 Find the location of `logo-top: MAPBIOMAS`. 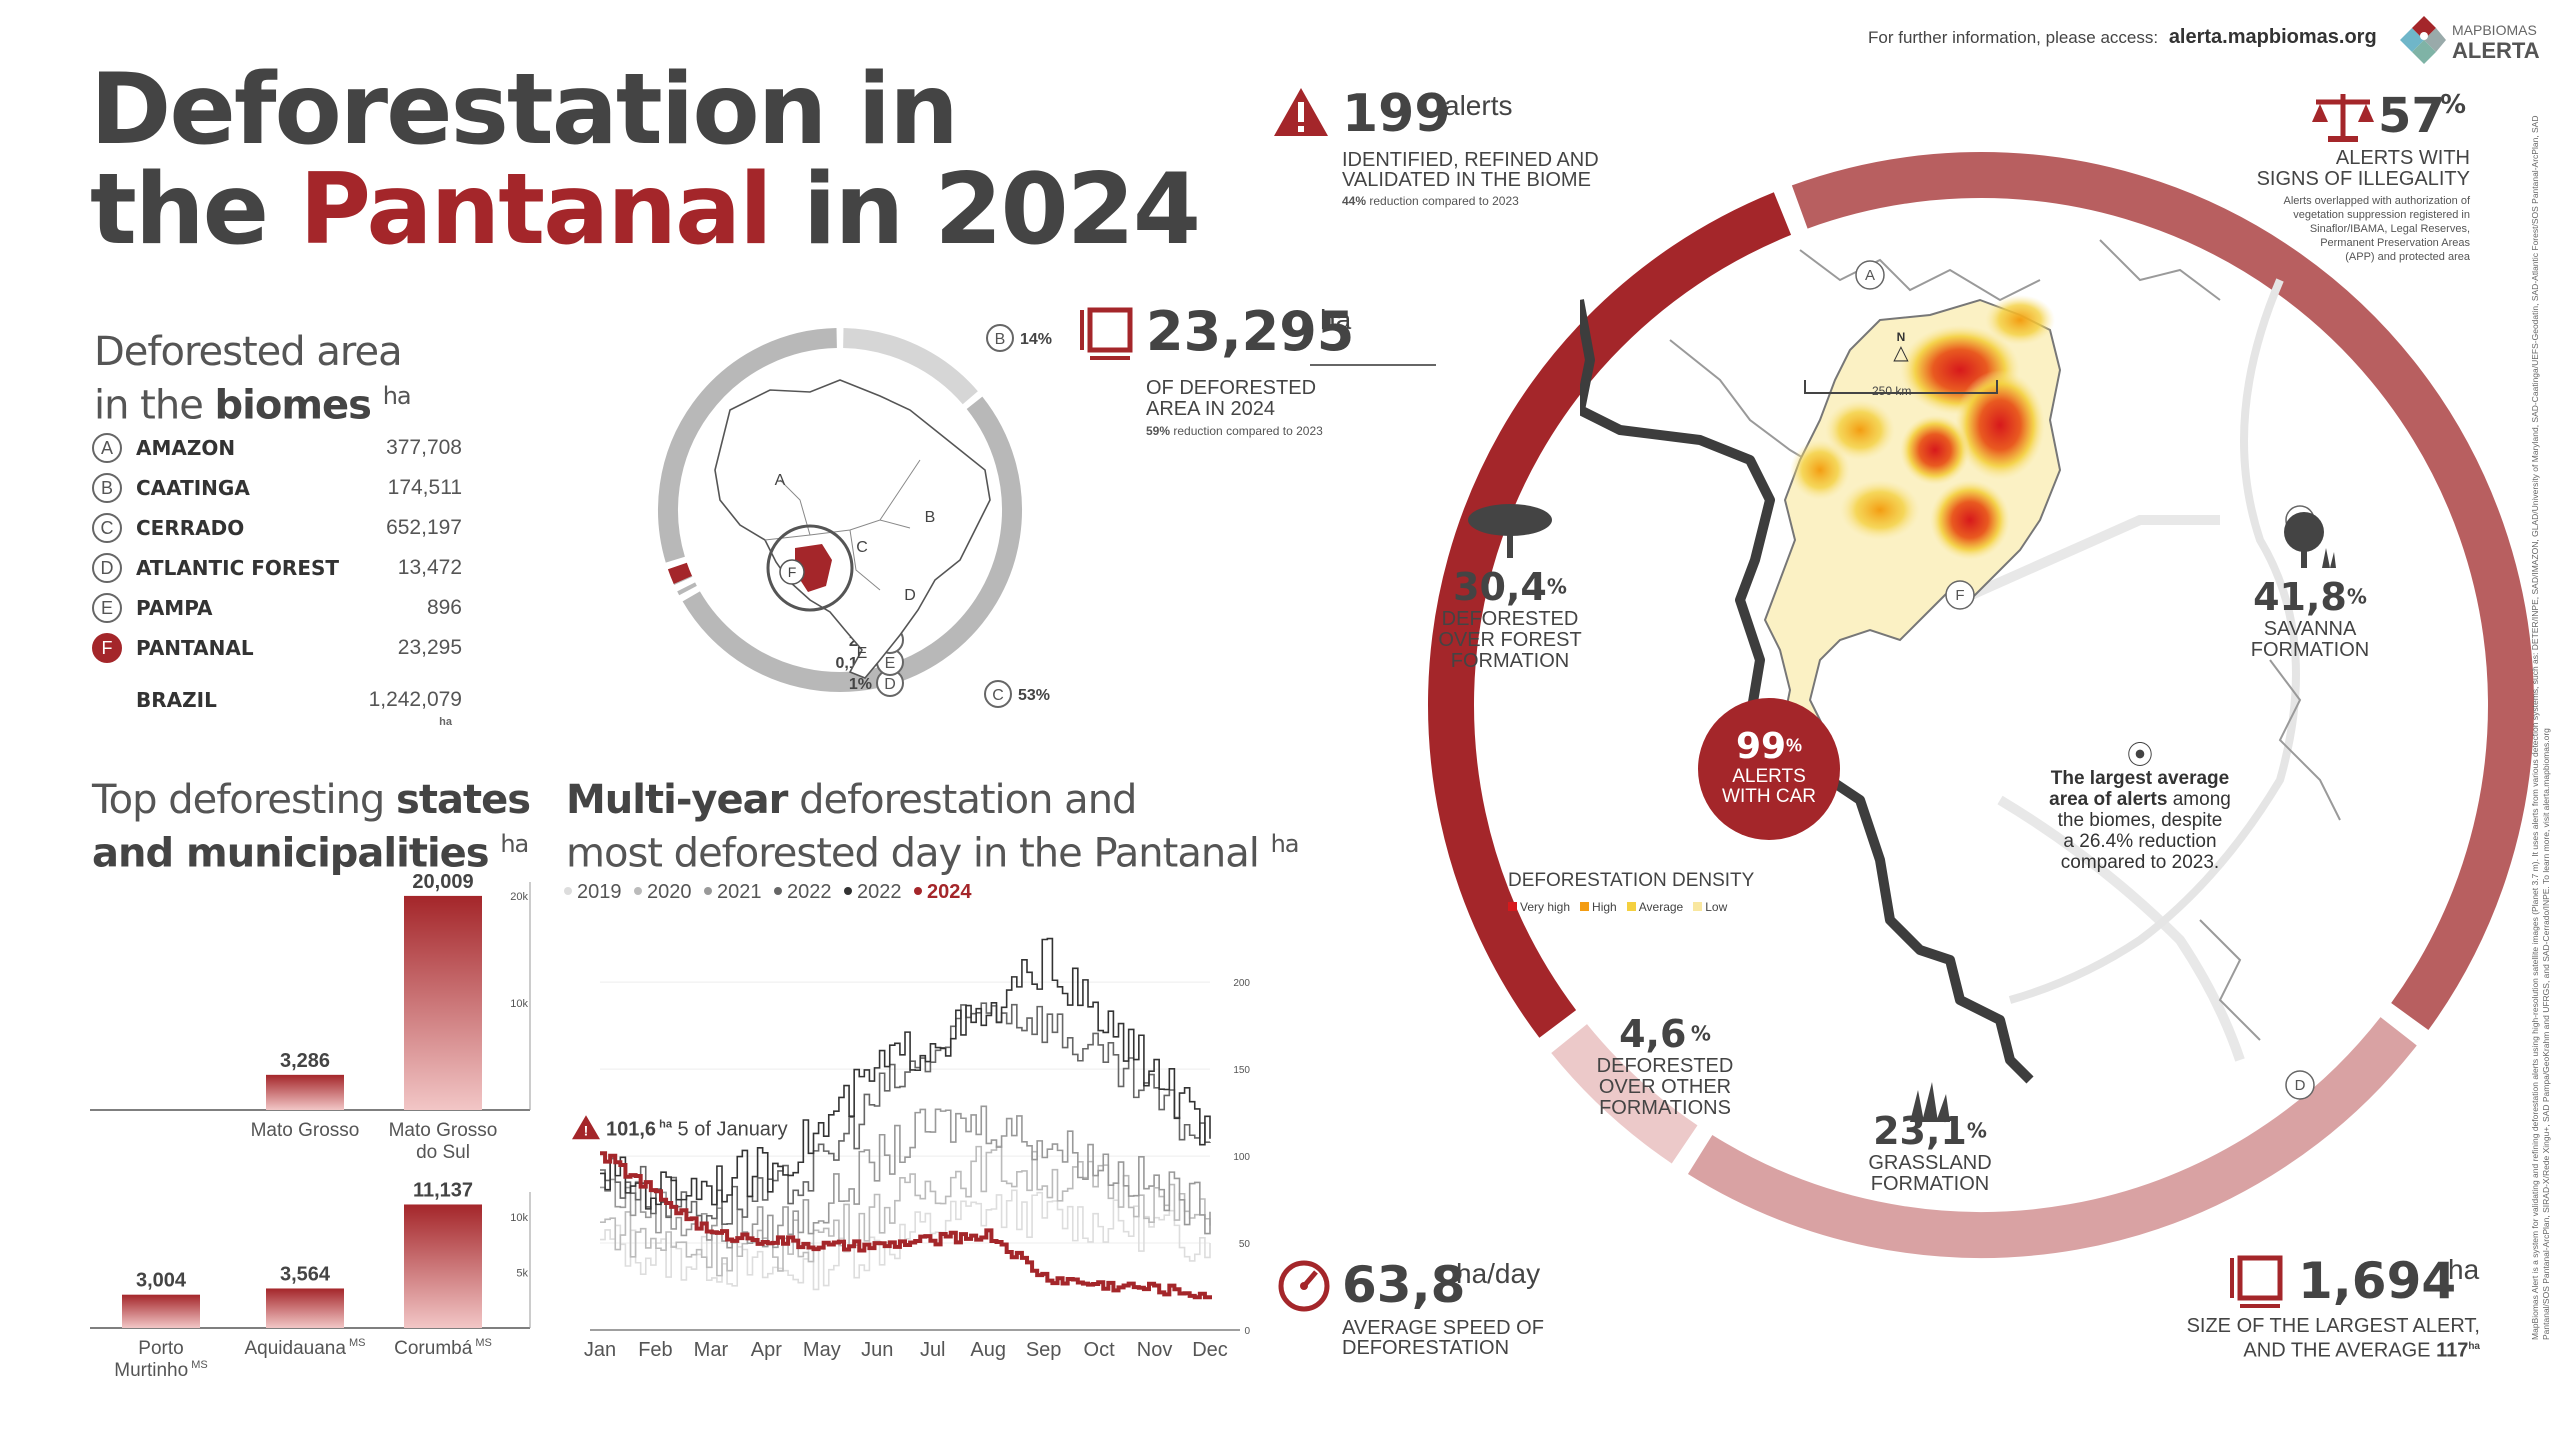

logo-top: MAPBIOMAS is located at coordinates (2494, 30).